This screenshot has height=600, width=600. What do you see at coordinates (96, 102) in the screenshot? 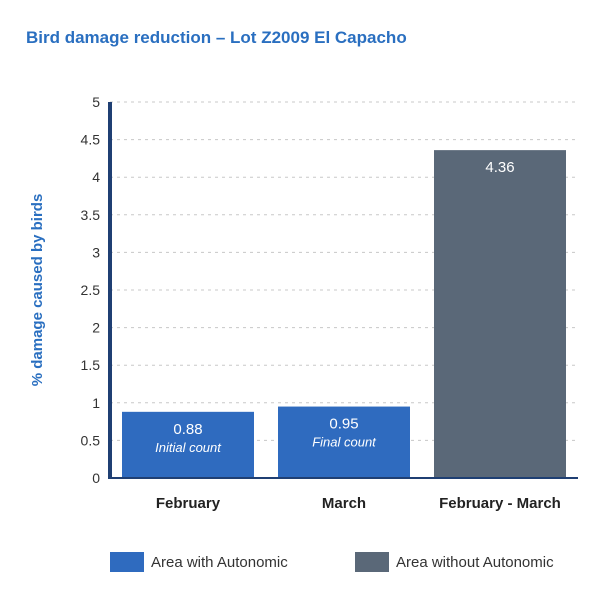
I see `y-tick-label: 5` at bounding box center [96, 102].